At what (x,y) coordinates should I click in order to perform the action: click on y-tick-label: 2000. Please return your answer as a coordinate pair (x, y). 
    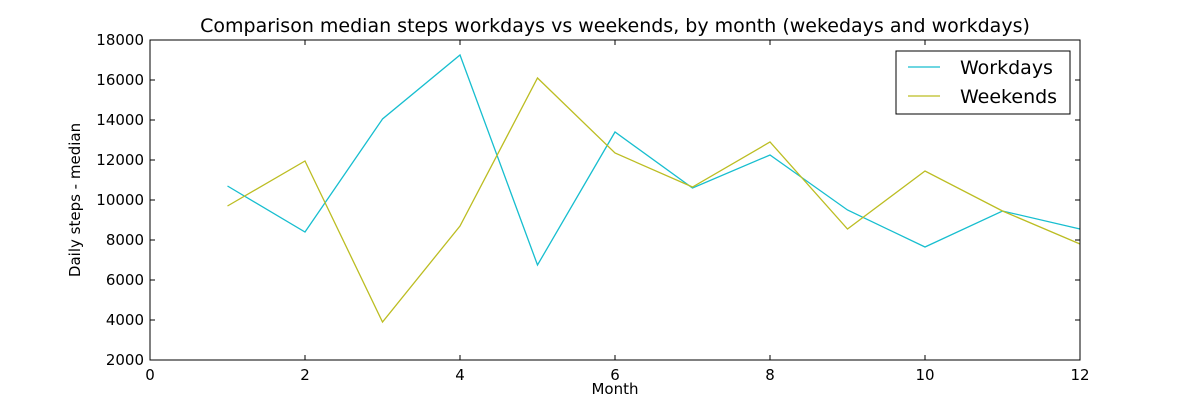
    Looking at the image, I should click on (125, 360).